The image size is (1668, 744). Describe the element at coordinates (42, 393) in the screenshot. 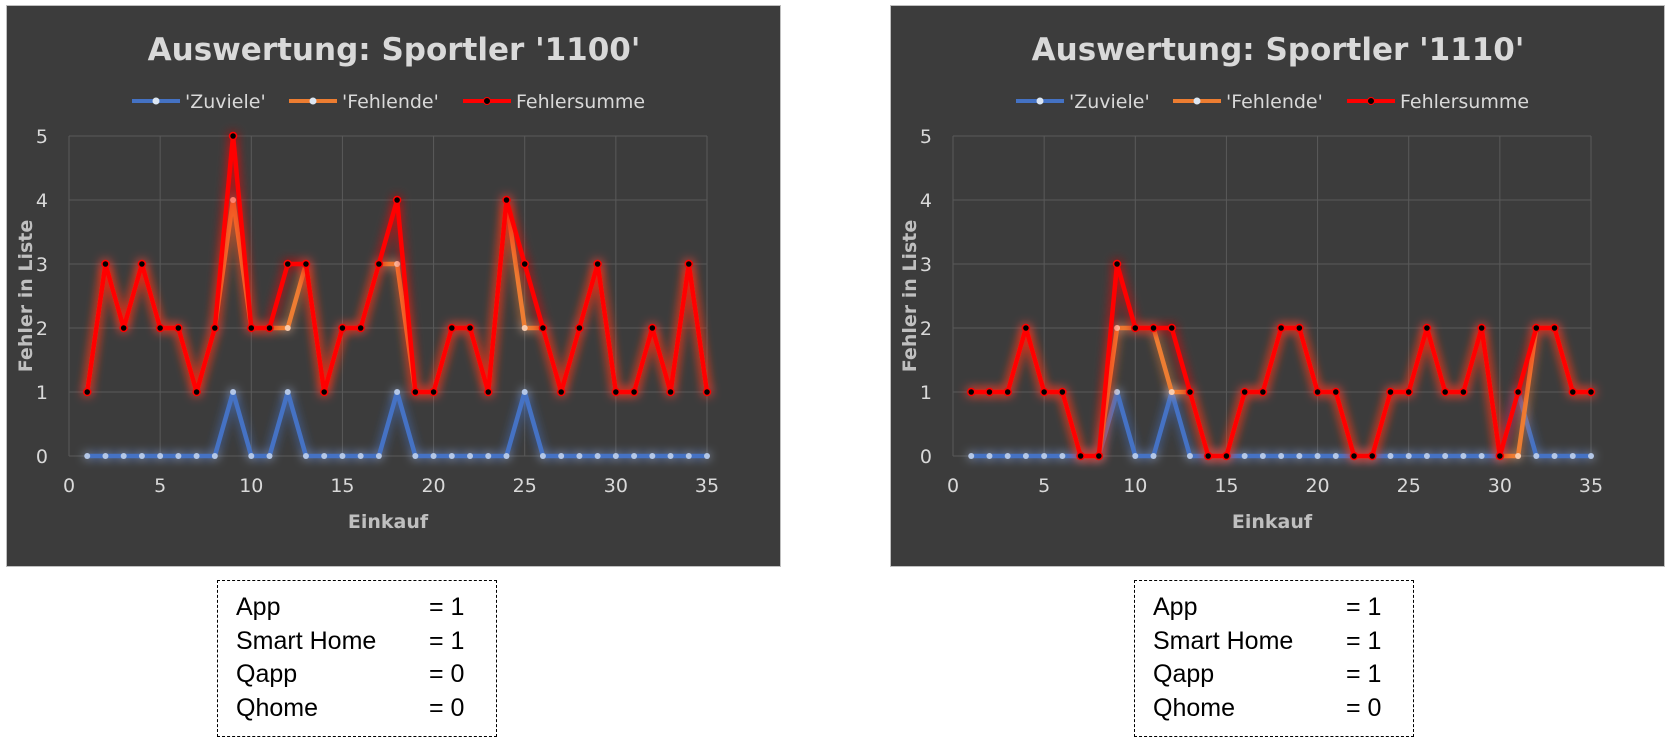

I see `y-tick-label: 1` at that location.